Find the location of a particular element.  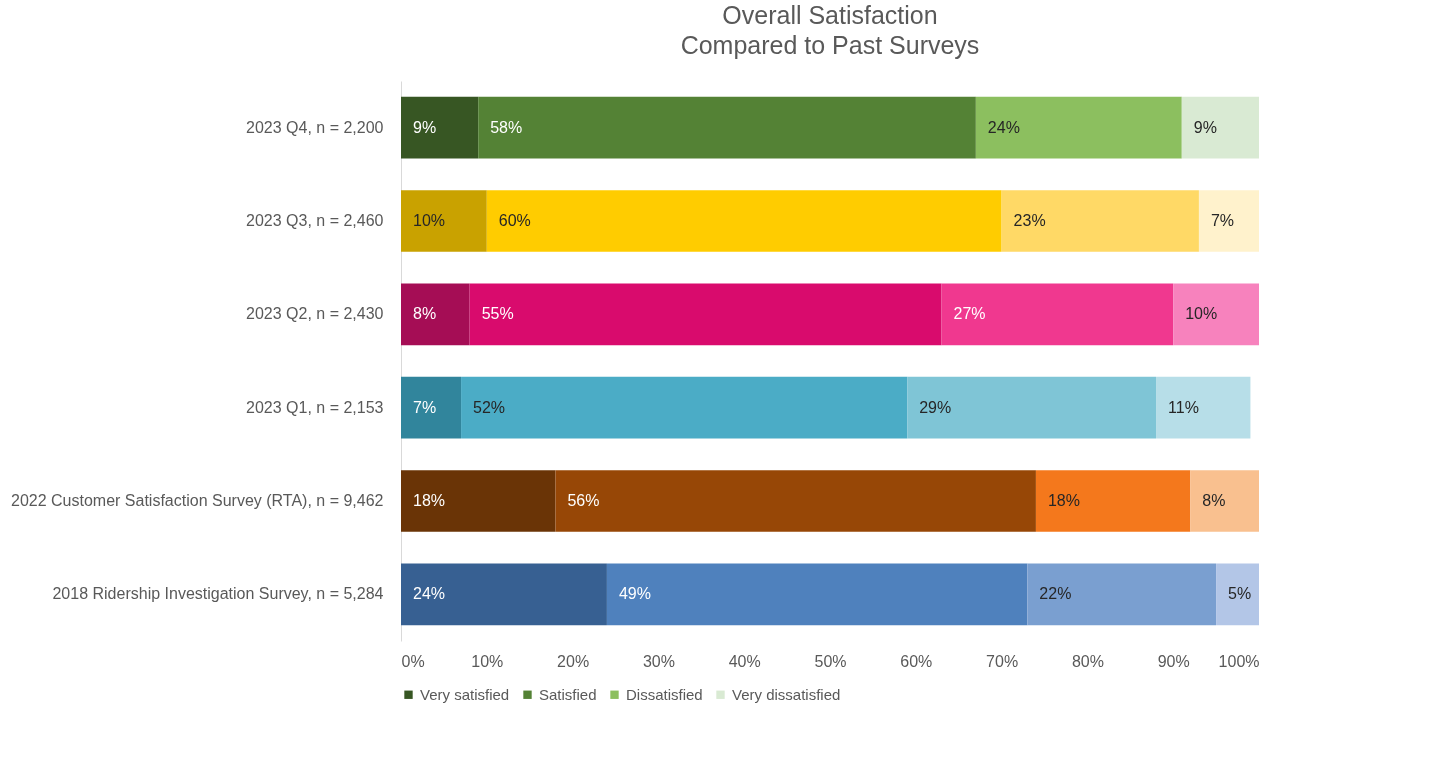

data-label: 55% is located at coordinates (497, 314).